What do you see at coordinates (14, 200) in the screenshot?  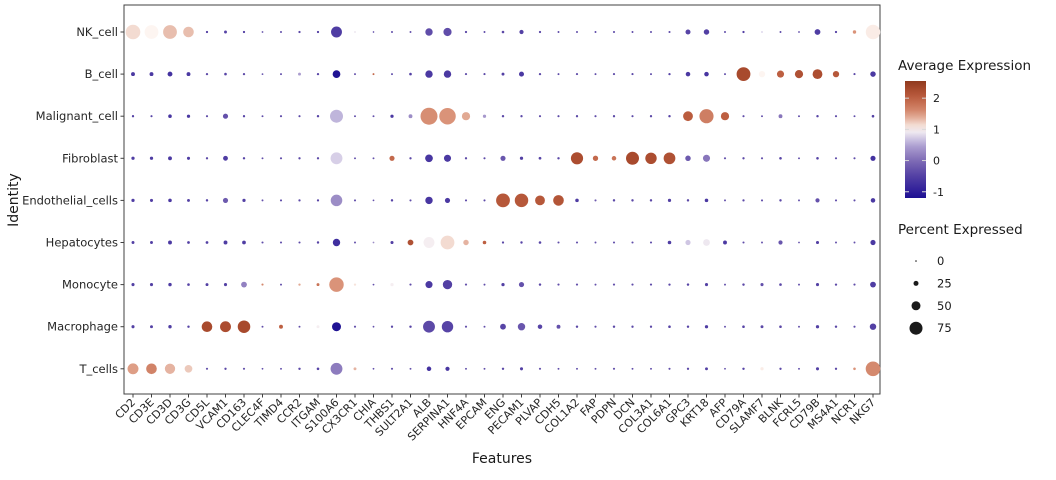 I see `y-axis-title: Identity` at bounding box center [14, 200].